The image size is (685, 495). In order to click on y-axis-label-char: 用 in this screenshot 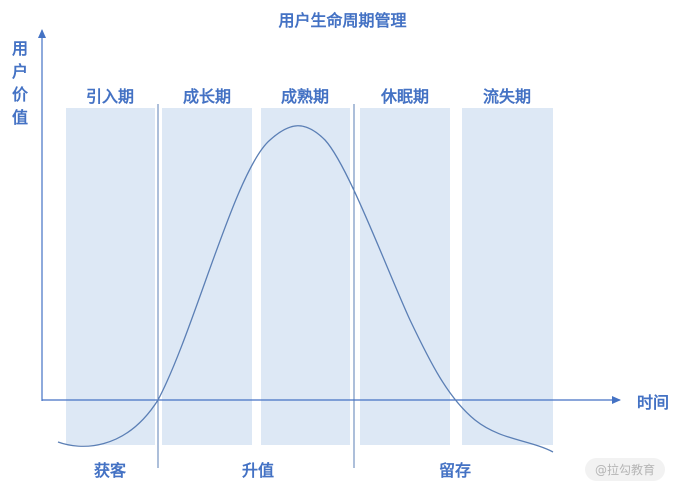, I will do `click(19, 48)`.